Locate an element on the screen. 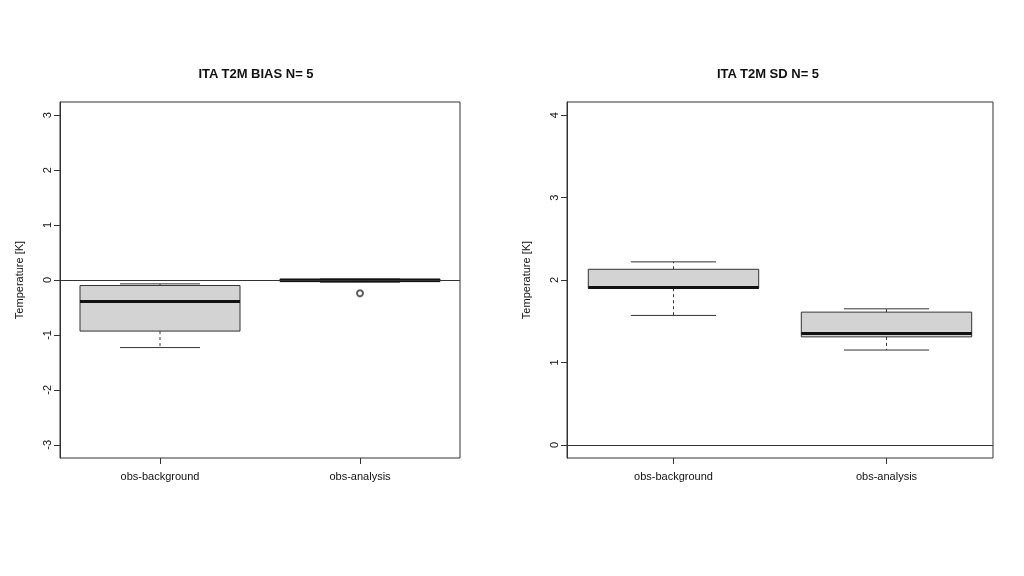  chart-title: ITA T2M SD N= 5 is located at coordinates (768, 73).